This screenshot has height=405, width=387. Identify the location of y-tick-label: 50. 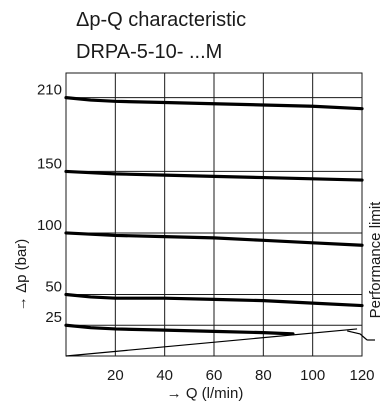
(53, 286).